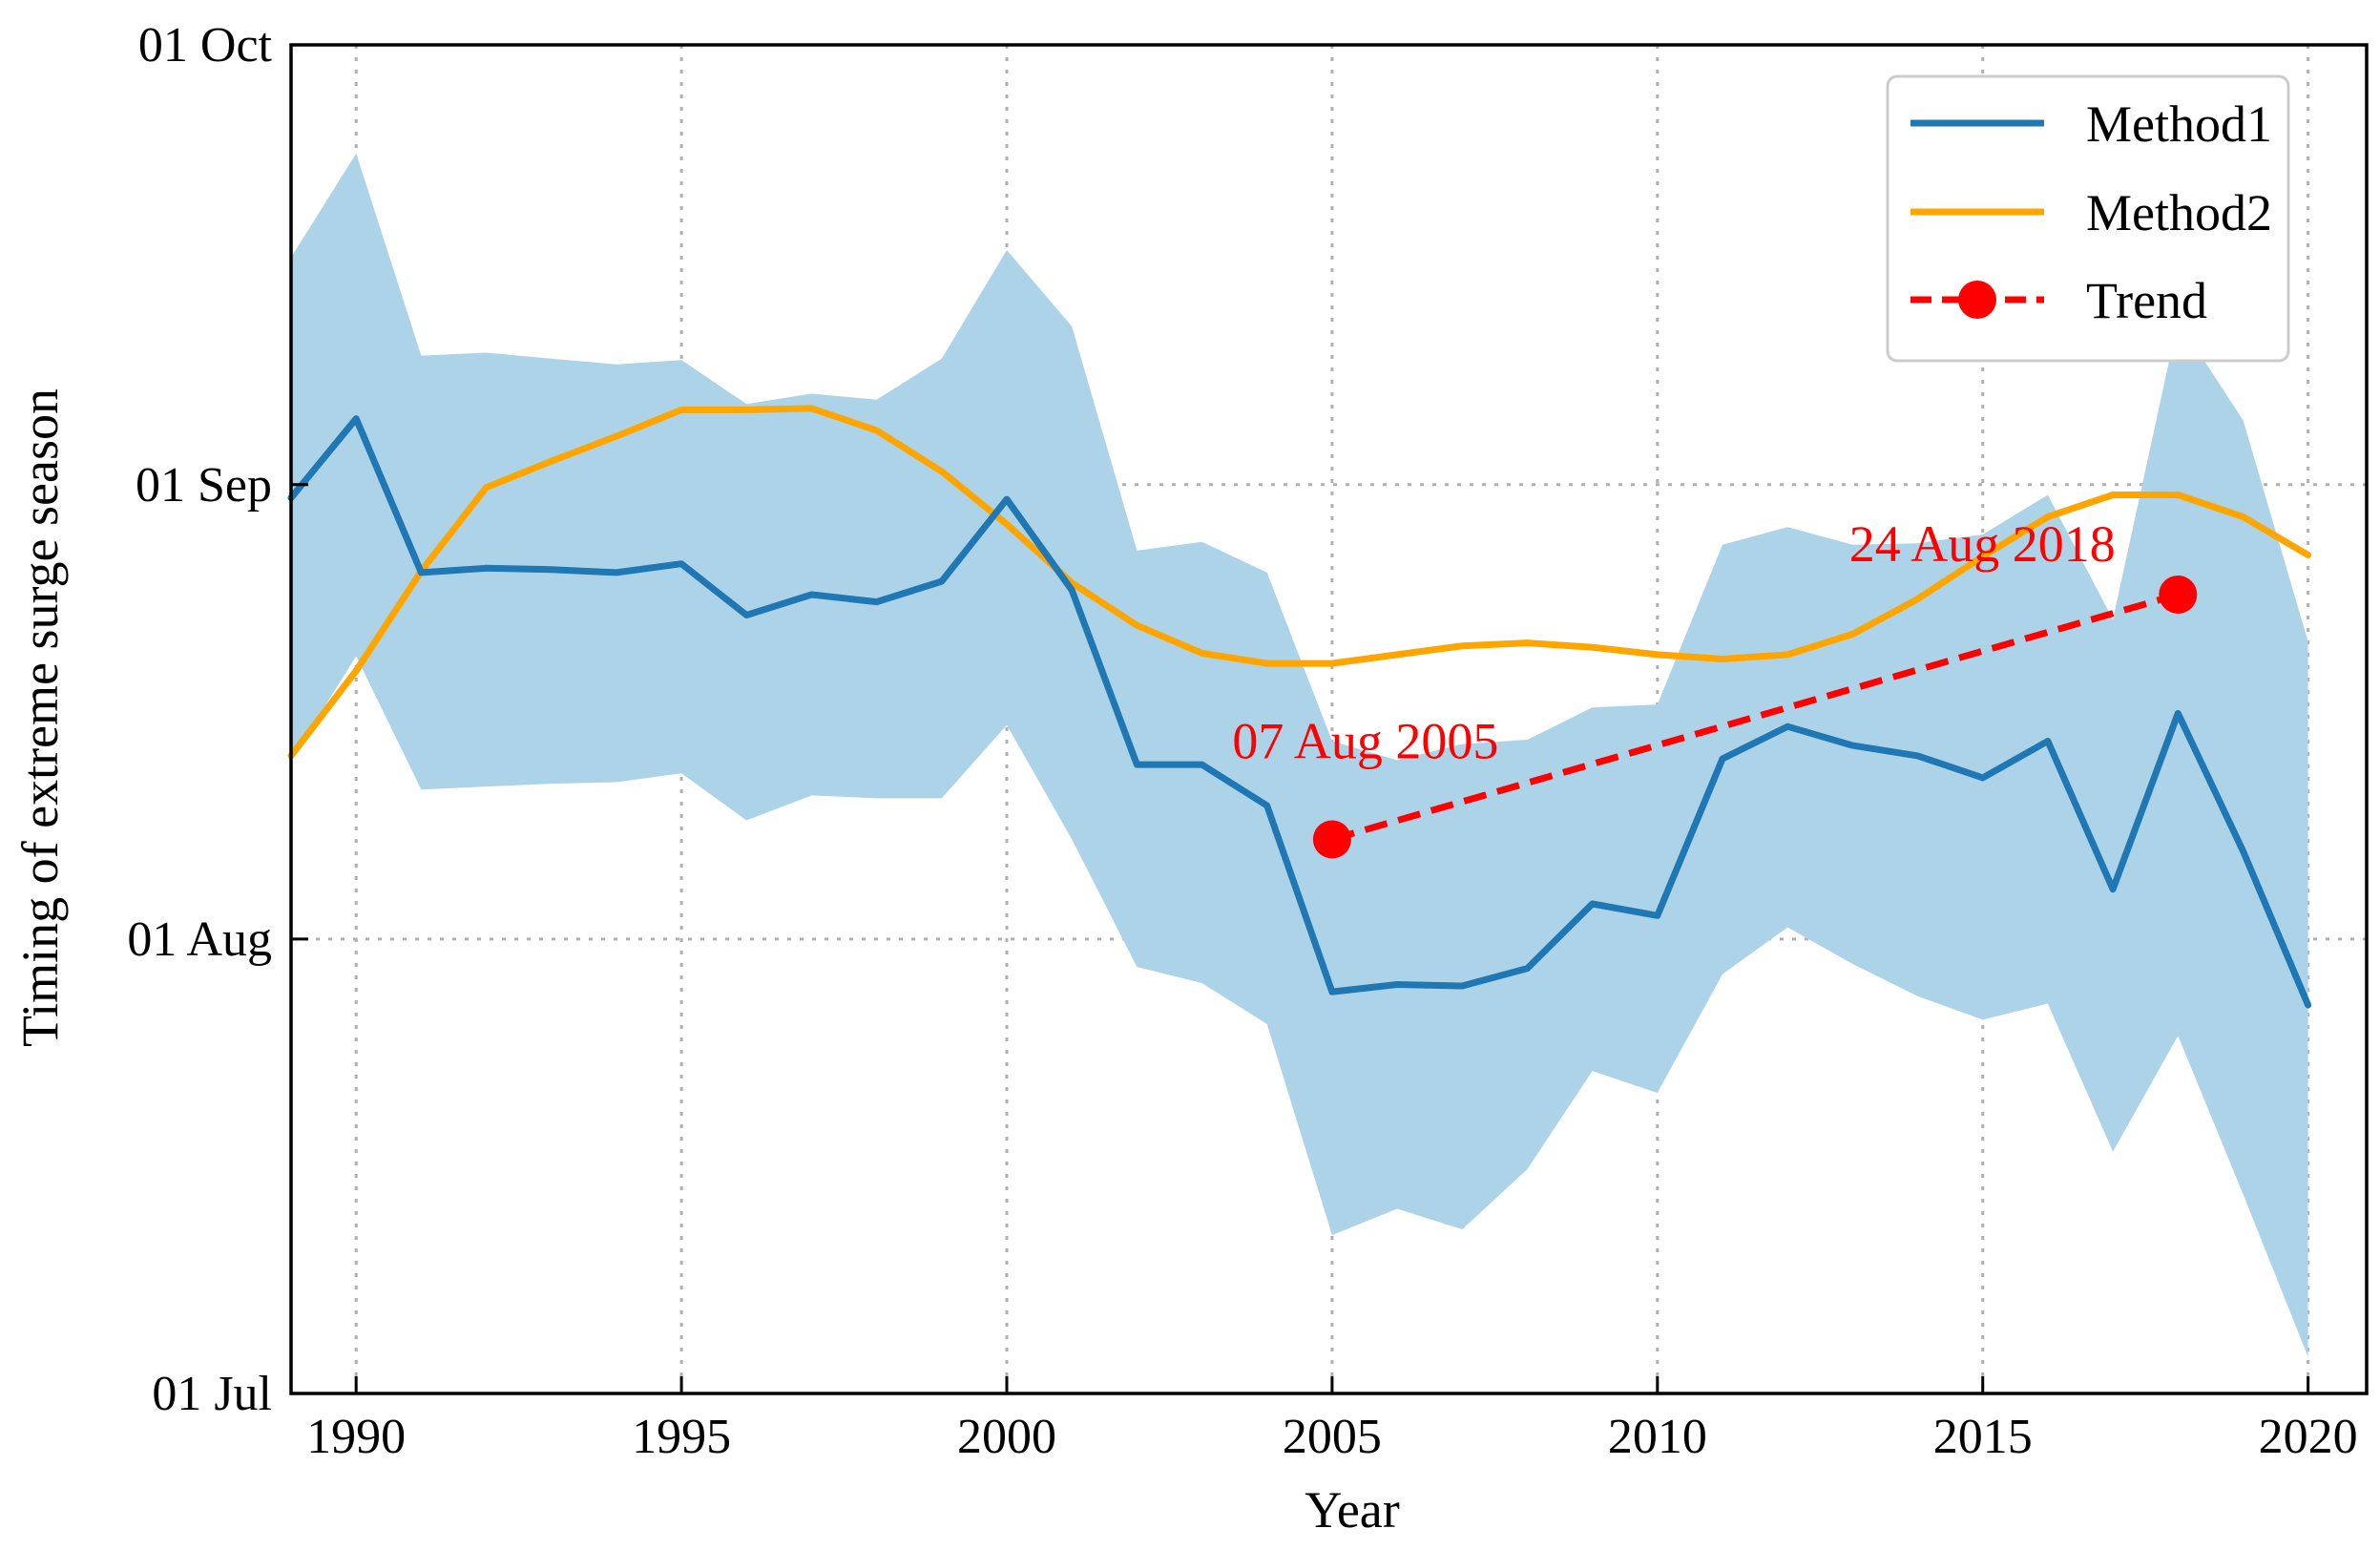  What do you see at coordinates (1332, 1437) in the screenshot?
I see `x-tick-label-2005: 2005` at bounding box center [1332, 1437].